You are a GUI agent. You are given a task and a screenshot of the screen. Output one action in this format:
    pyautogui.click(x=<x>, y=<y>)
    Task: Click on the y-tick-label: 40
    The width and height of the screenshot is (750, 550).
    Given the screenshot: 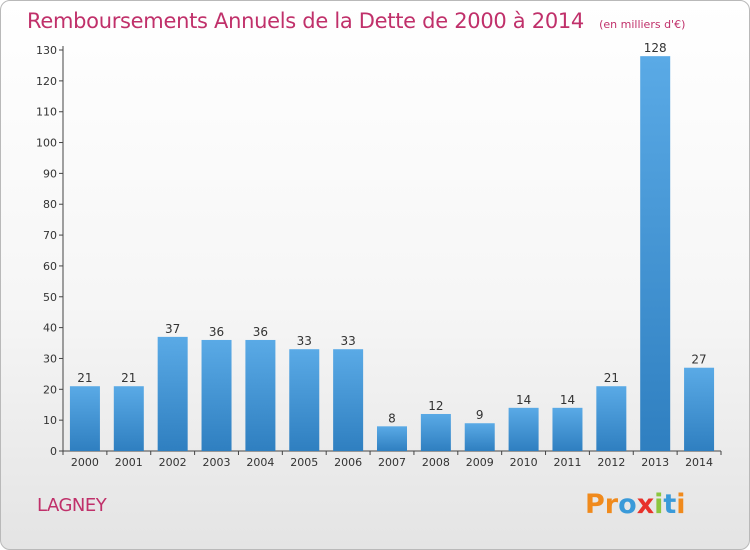 What is the action you would take?
    pyautogui.click(x=50, y=328)
    